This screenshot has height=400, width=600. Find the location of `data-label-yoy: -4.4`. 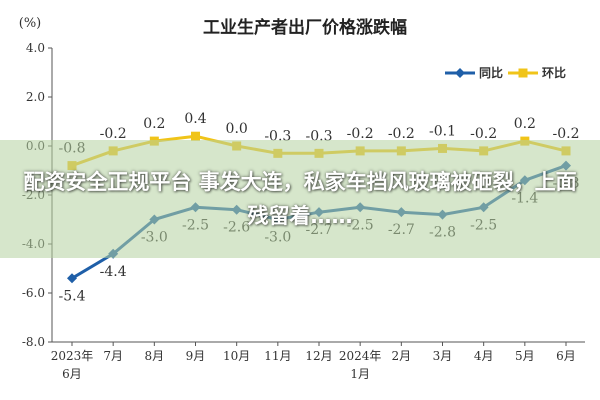

data-label-yoy: -4.4 is located at coordinates (113, 272).